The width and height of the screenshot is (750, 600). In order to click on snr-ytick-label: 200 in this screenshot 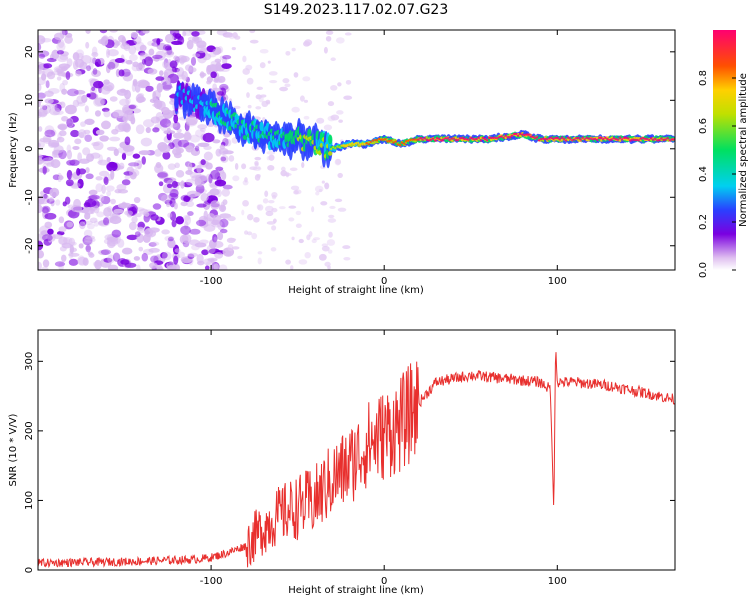, I will do `click(29, 430)`.